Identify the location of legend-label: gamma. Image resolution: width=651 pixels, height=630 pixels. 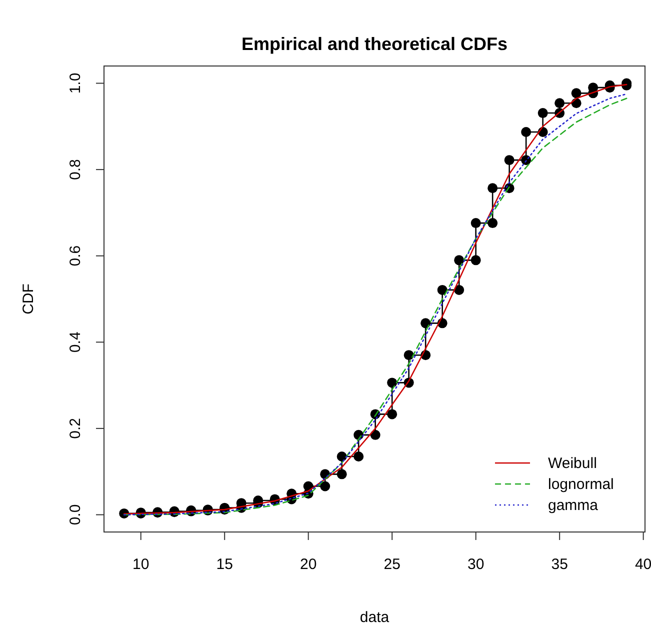
(573, 505).